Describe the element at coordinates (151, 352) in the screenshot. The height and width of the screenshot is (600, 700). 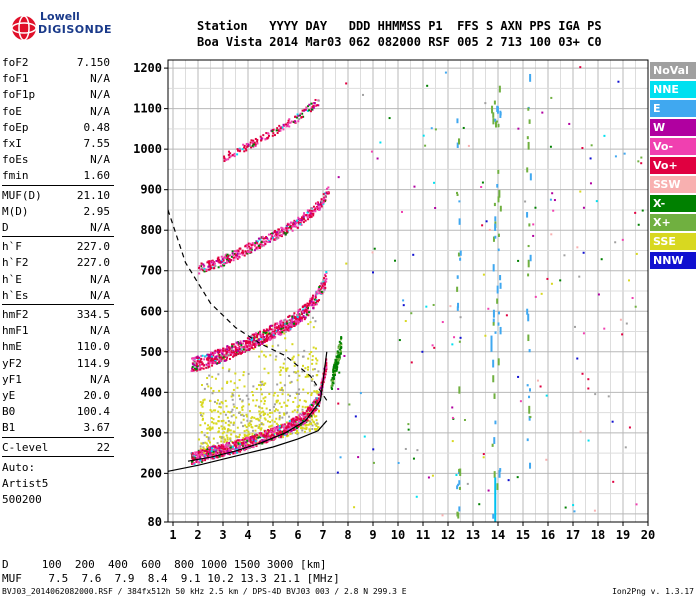
I see `y-tick-label: 500` at that location.